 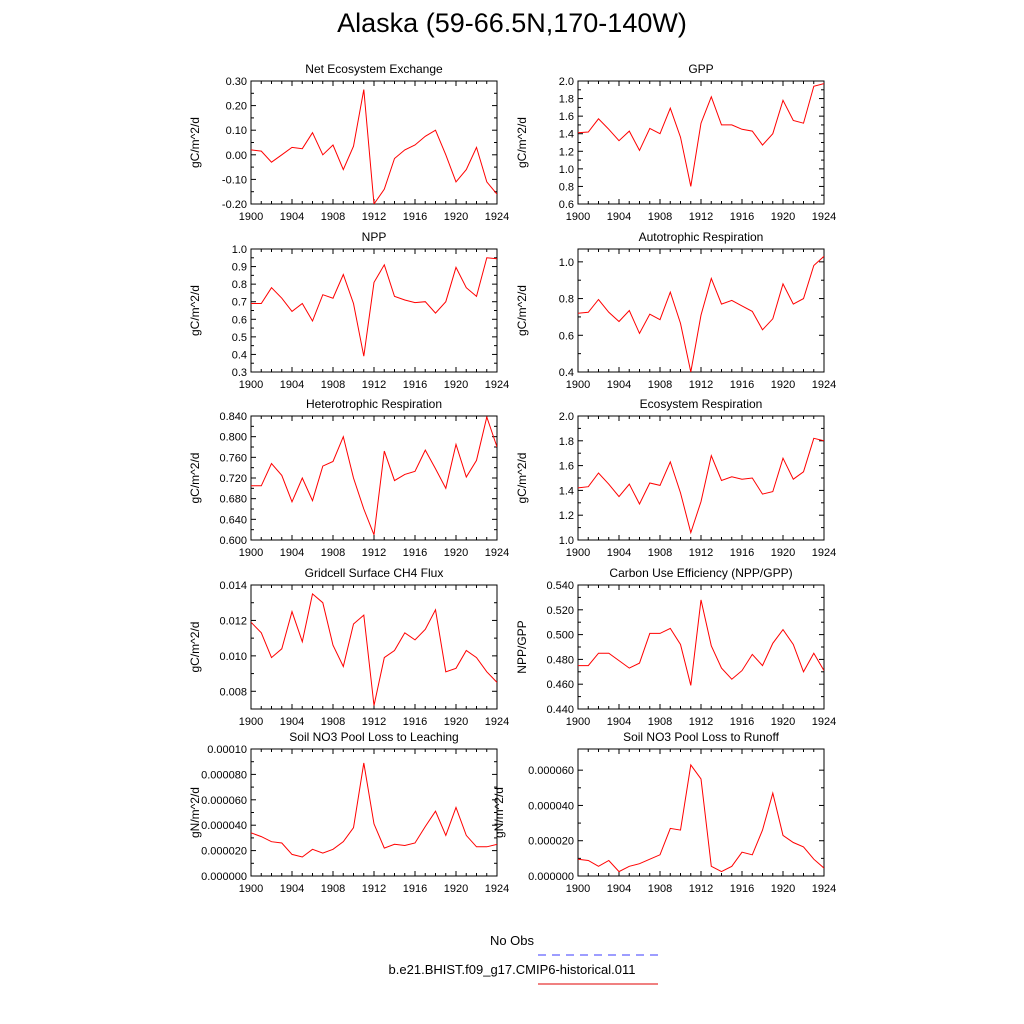 I want to click on series-line-no3-leaching, so click(x=374, y=810).